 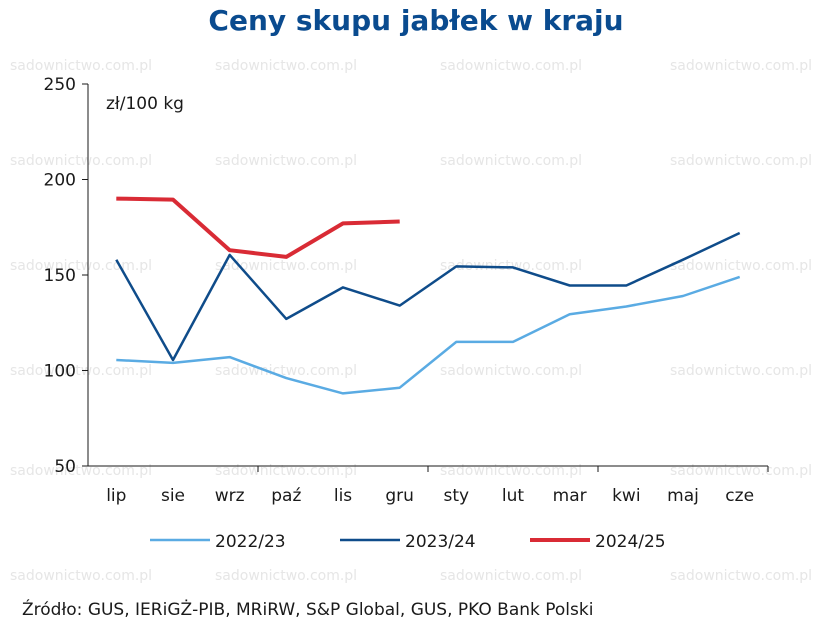 What do you see at coordinates (457, 496) in the screenshot?
I see `x-tick-label: sty` at bounding box center [457, 496].